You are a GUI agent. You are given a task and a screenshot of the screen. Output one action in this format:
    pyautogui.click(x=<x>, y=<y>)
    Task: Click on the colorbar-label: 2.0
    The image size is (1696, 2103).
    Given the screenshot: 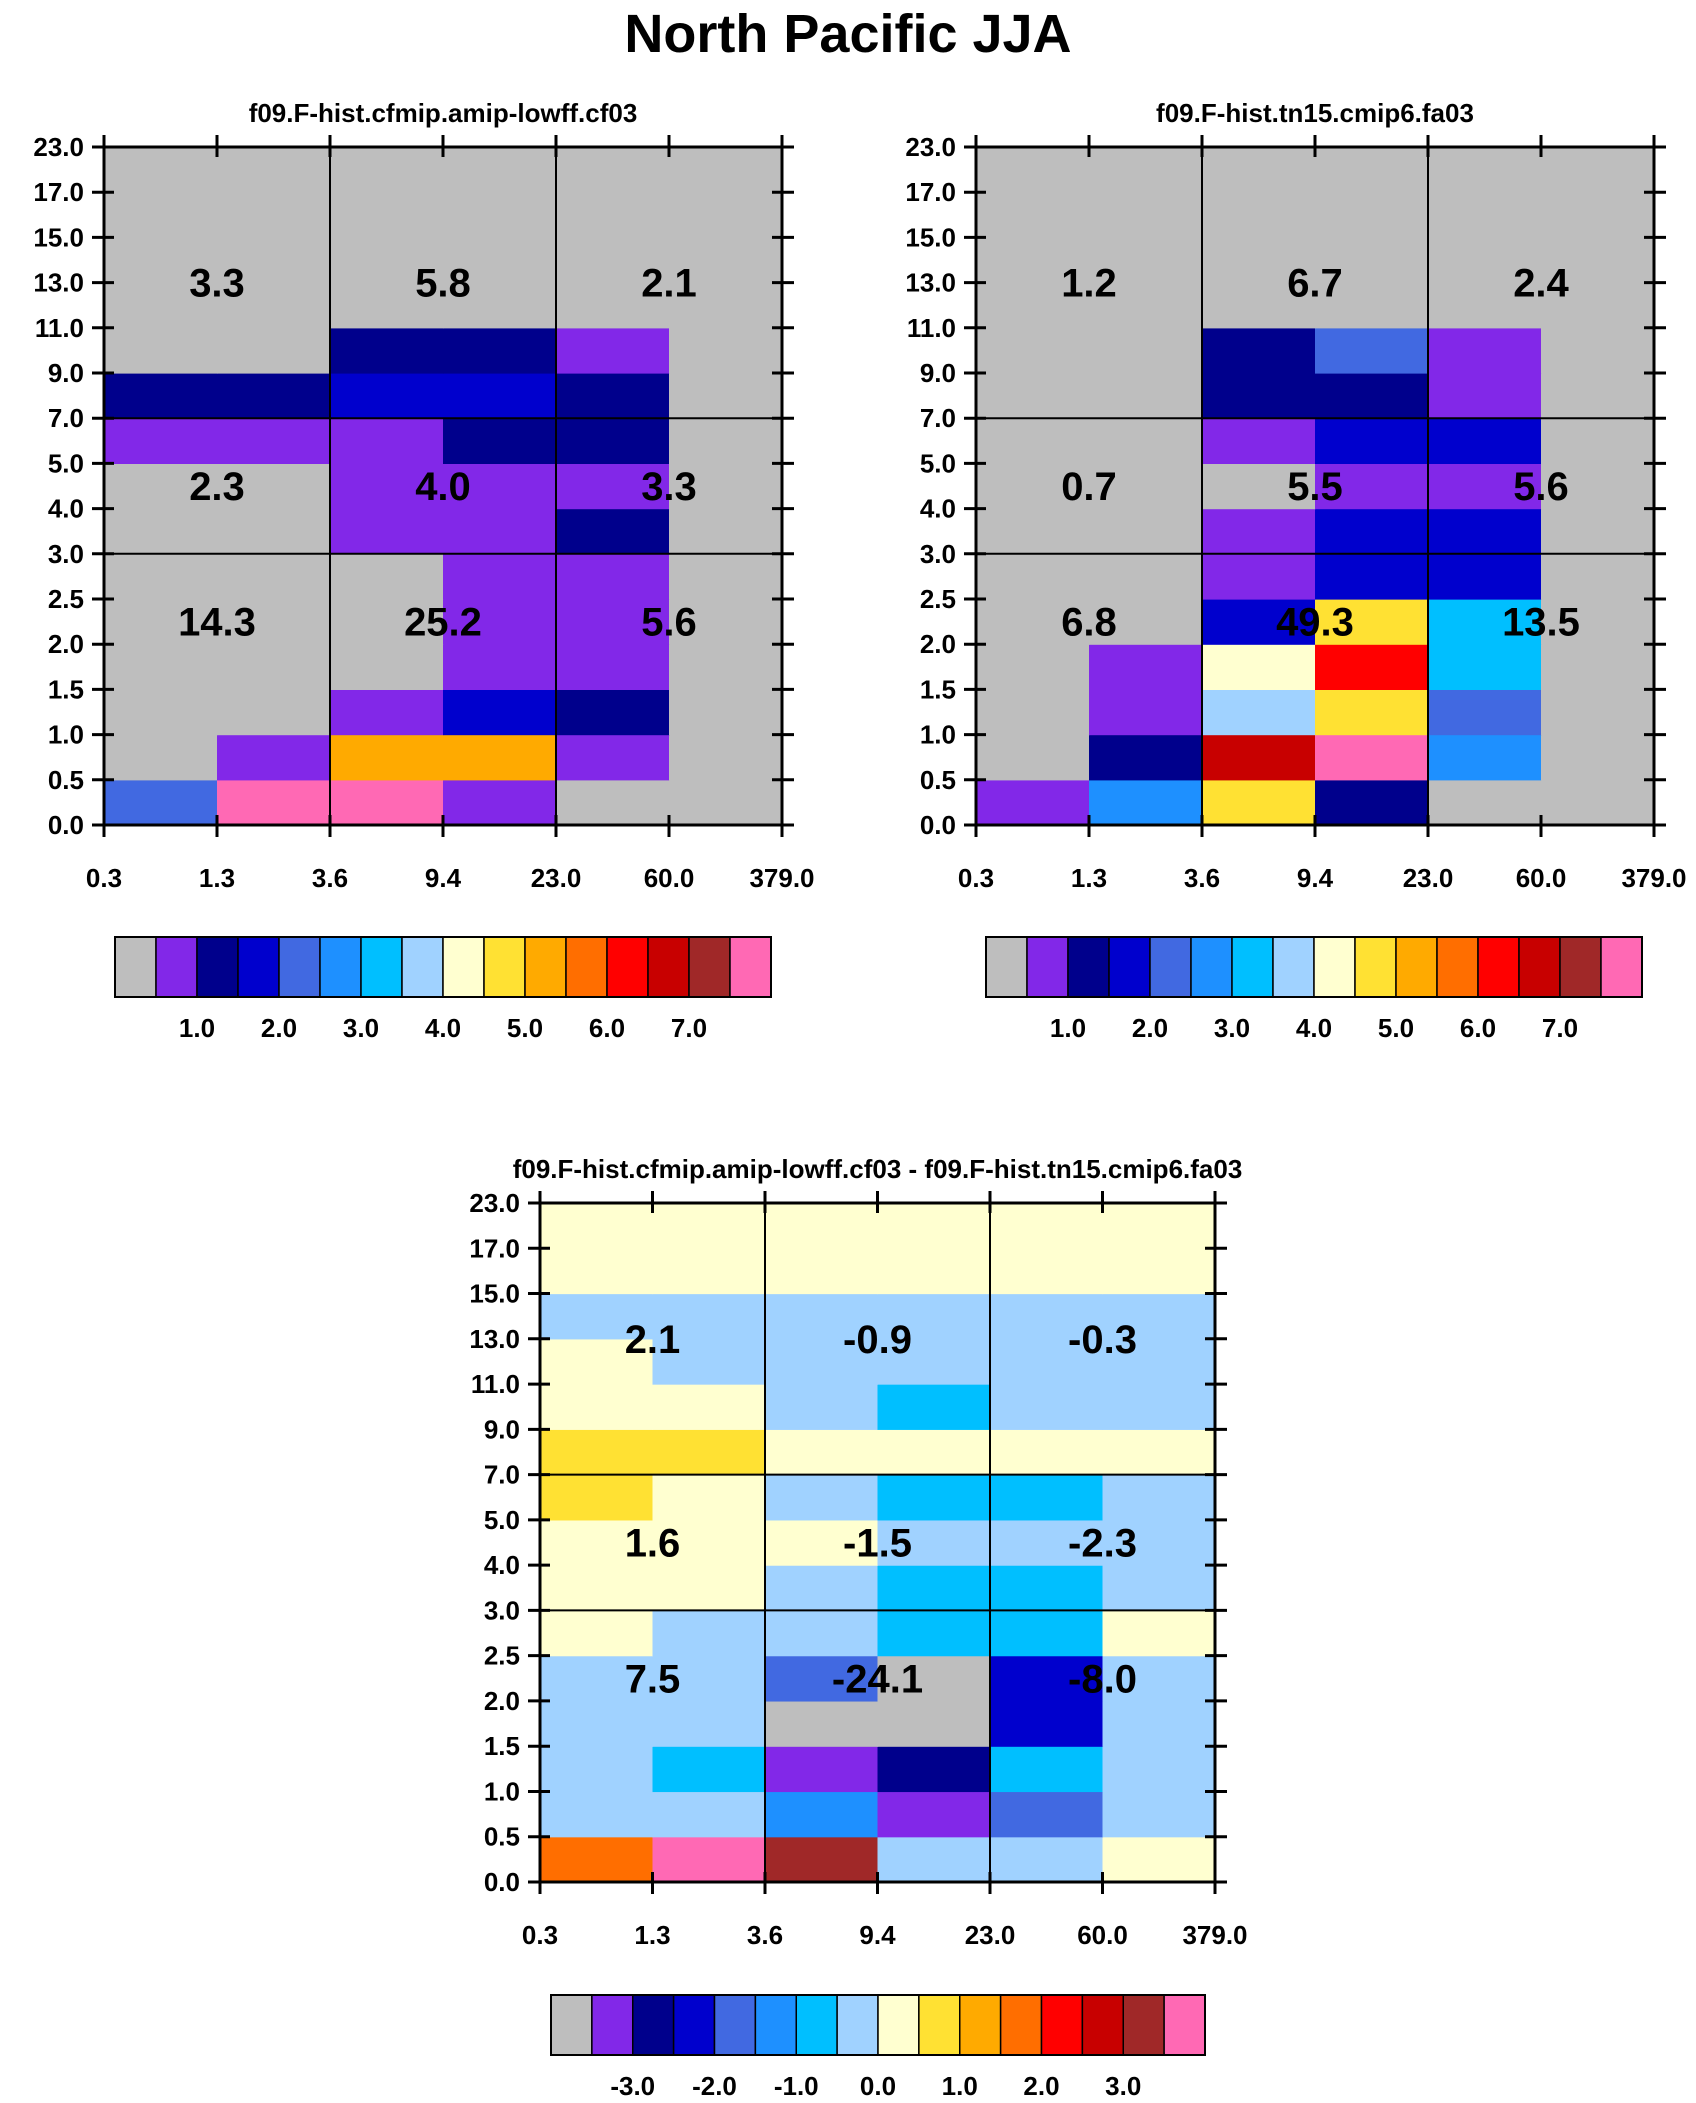 What is the action you would take?
    pyautogui.click(x=1041, y=2086)
    